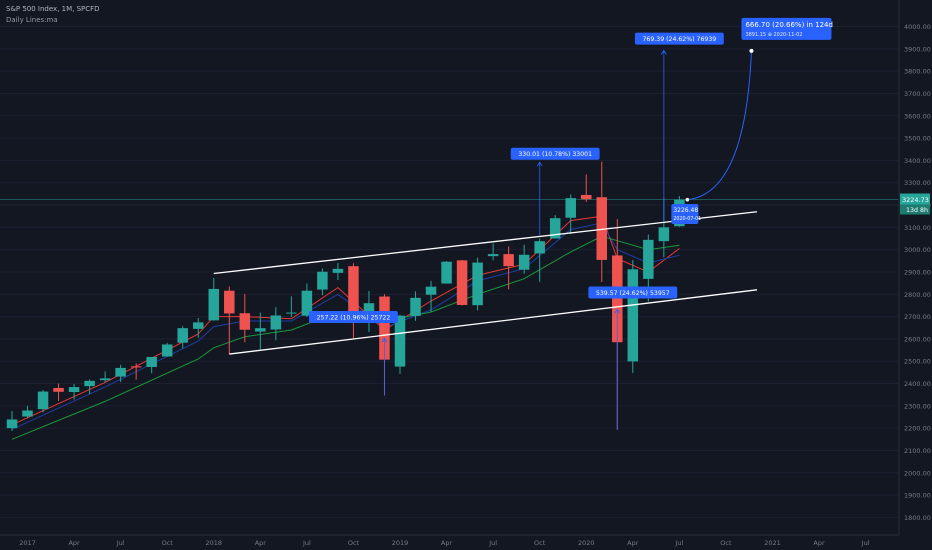 This screenshot has height=550, width=932. I want to click on y-tick-label: 2200.00, so click(917, 429).